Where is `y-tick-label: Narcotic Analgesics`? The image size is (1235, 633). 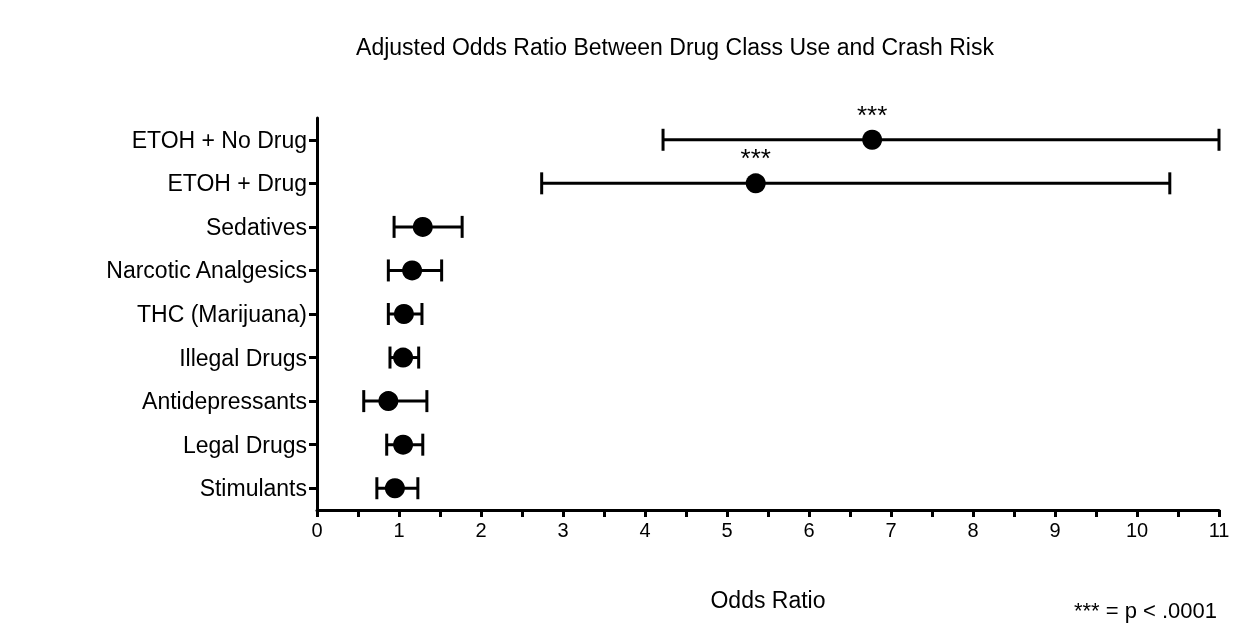 y-tick-label: Narcotic Analgesics is located at coordinates (206, 270).